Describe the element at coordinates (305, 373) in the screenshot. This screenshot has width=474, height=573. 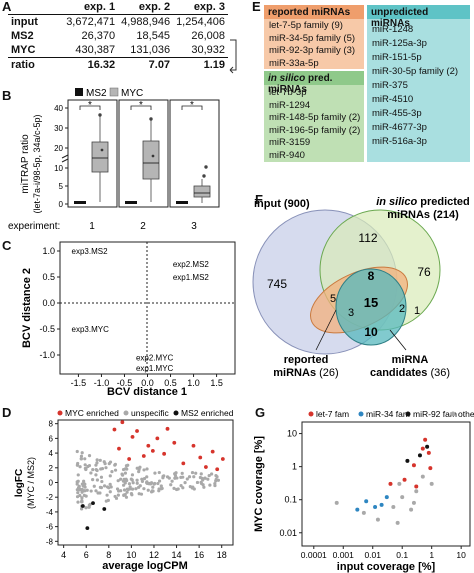
I see `venn-reported-label-2: miRNAs (26)` at that location.